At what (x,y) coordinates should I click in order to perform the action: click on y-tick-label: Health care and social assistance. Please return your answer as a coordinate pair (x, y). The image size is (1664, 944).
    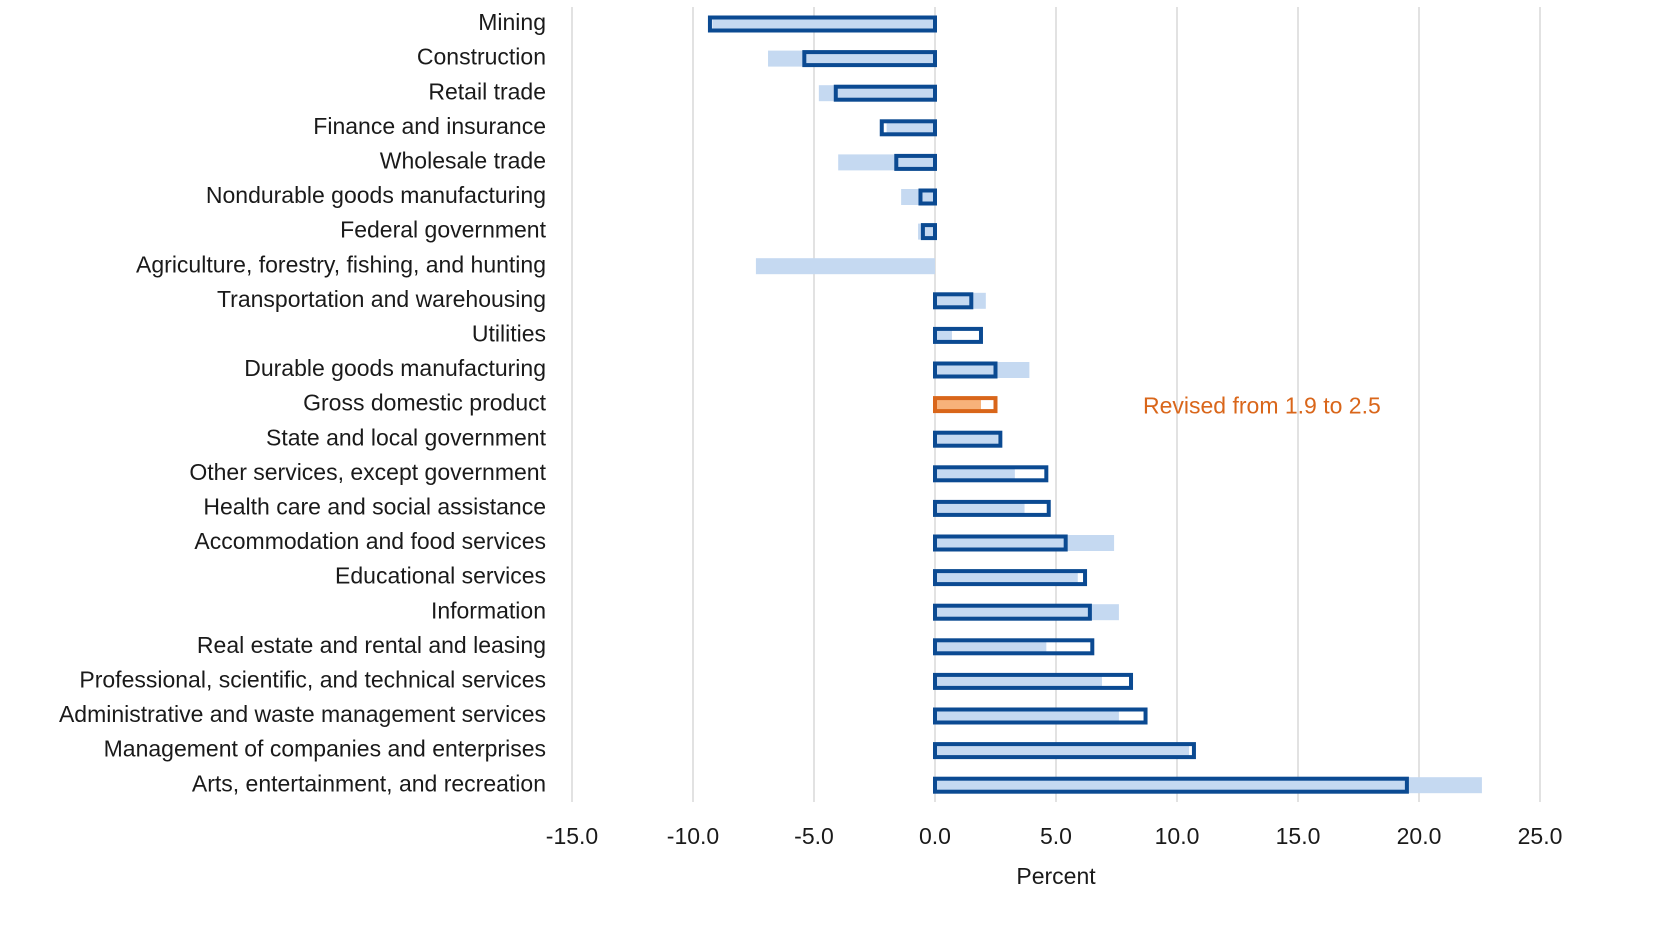
    Looking at the image, I should click on (374, 506).